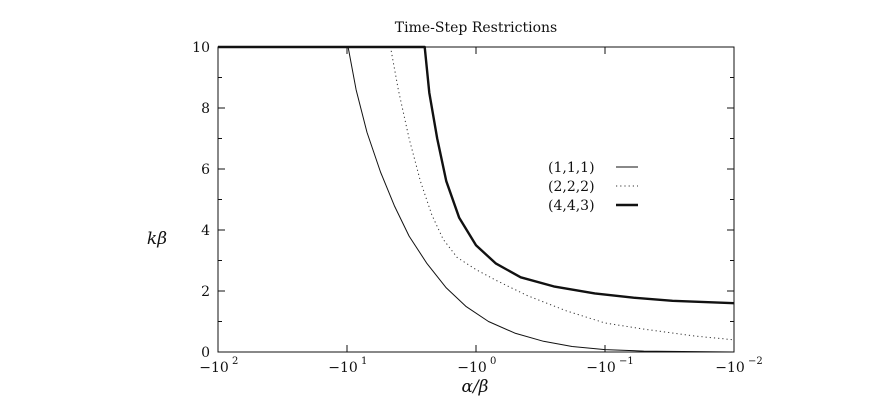 Image resolution: width=888 pixels, height=409 pixels. I want to click on x-axis-label-text: α/β, so click(474, 387).